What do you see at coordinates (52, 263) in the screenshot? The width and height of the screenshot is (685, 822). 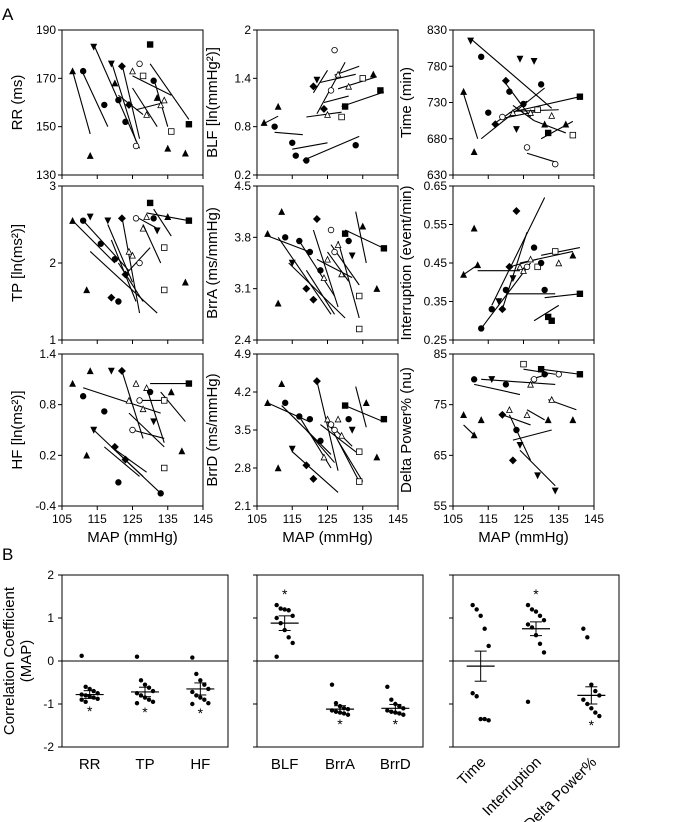 I see `y-tick-label: 2` at bounding box center [52, 263].